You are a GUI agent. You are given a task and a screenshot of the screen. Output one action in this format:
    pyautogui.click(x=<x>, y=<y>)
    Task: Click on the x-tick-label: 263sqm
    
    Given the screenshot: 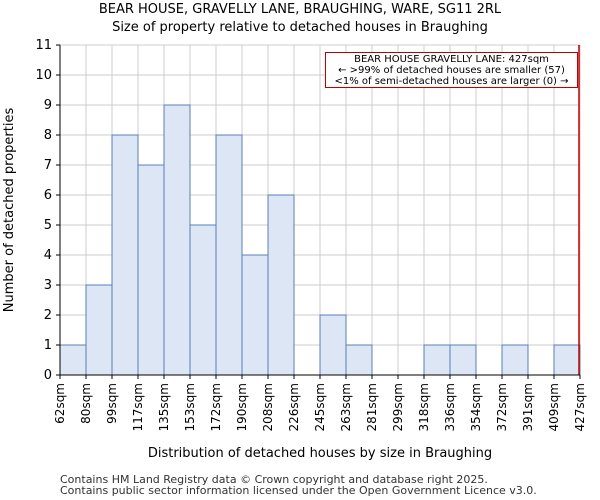 What is the action you would take?
    pyautogui.click(x=346, y=407)
    